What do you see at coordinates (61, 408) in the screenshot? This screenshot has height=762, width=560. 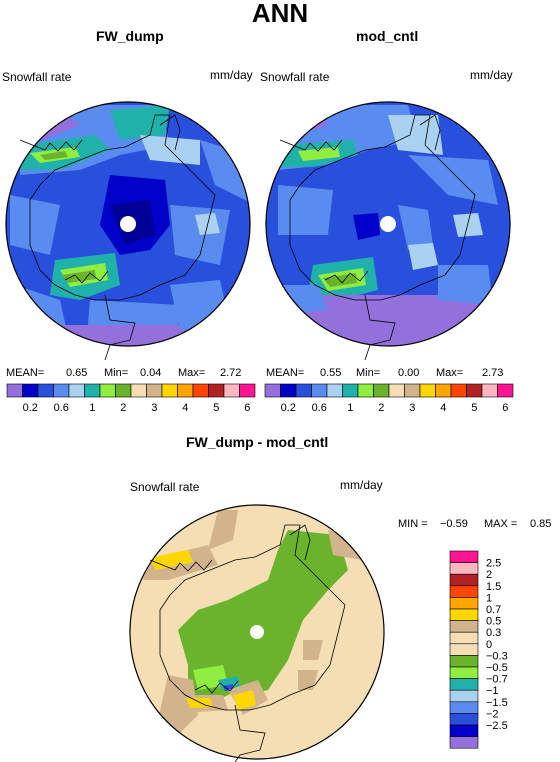 I see `panel1-colorbar-label: 0.6` at bounding box center [61, 408].